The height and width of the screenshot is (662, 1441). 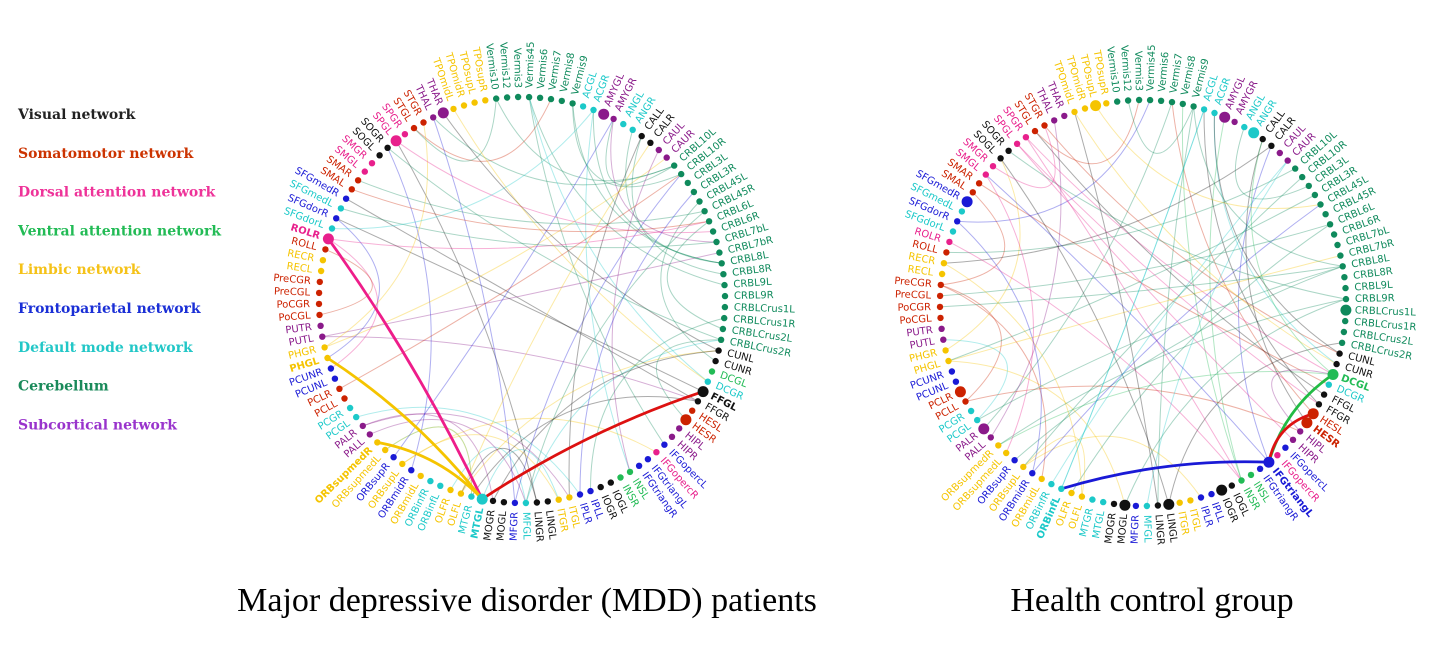 What do you see at coordinates (1138, 71) in the screenshot?
I see `region-label: Vermis3` at bounding box center [1138, 71].